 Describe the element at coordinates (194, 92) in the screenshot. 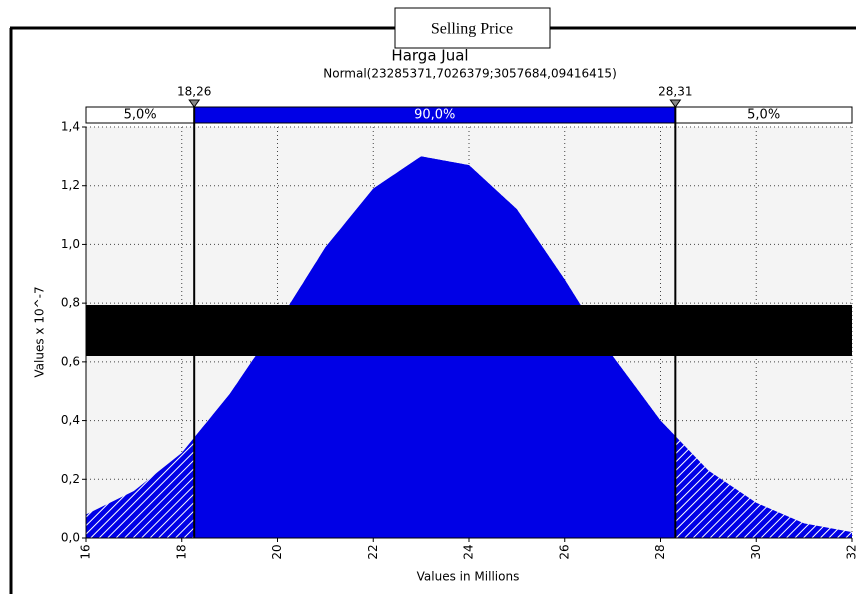

I see `delimiter-label: 18,26` at that location.